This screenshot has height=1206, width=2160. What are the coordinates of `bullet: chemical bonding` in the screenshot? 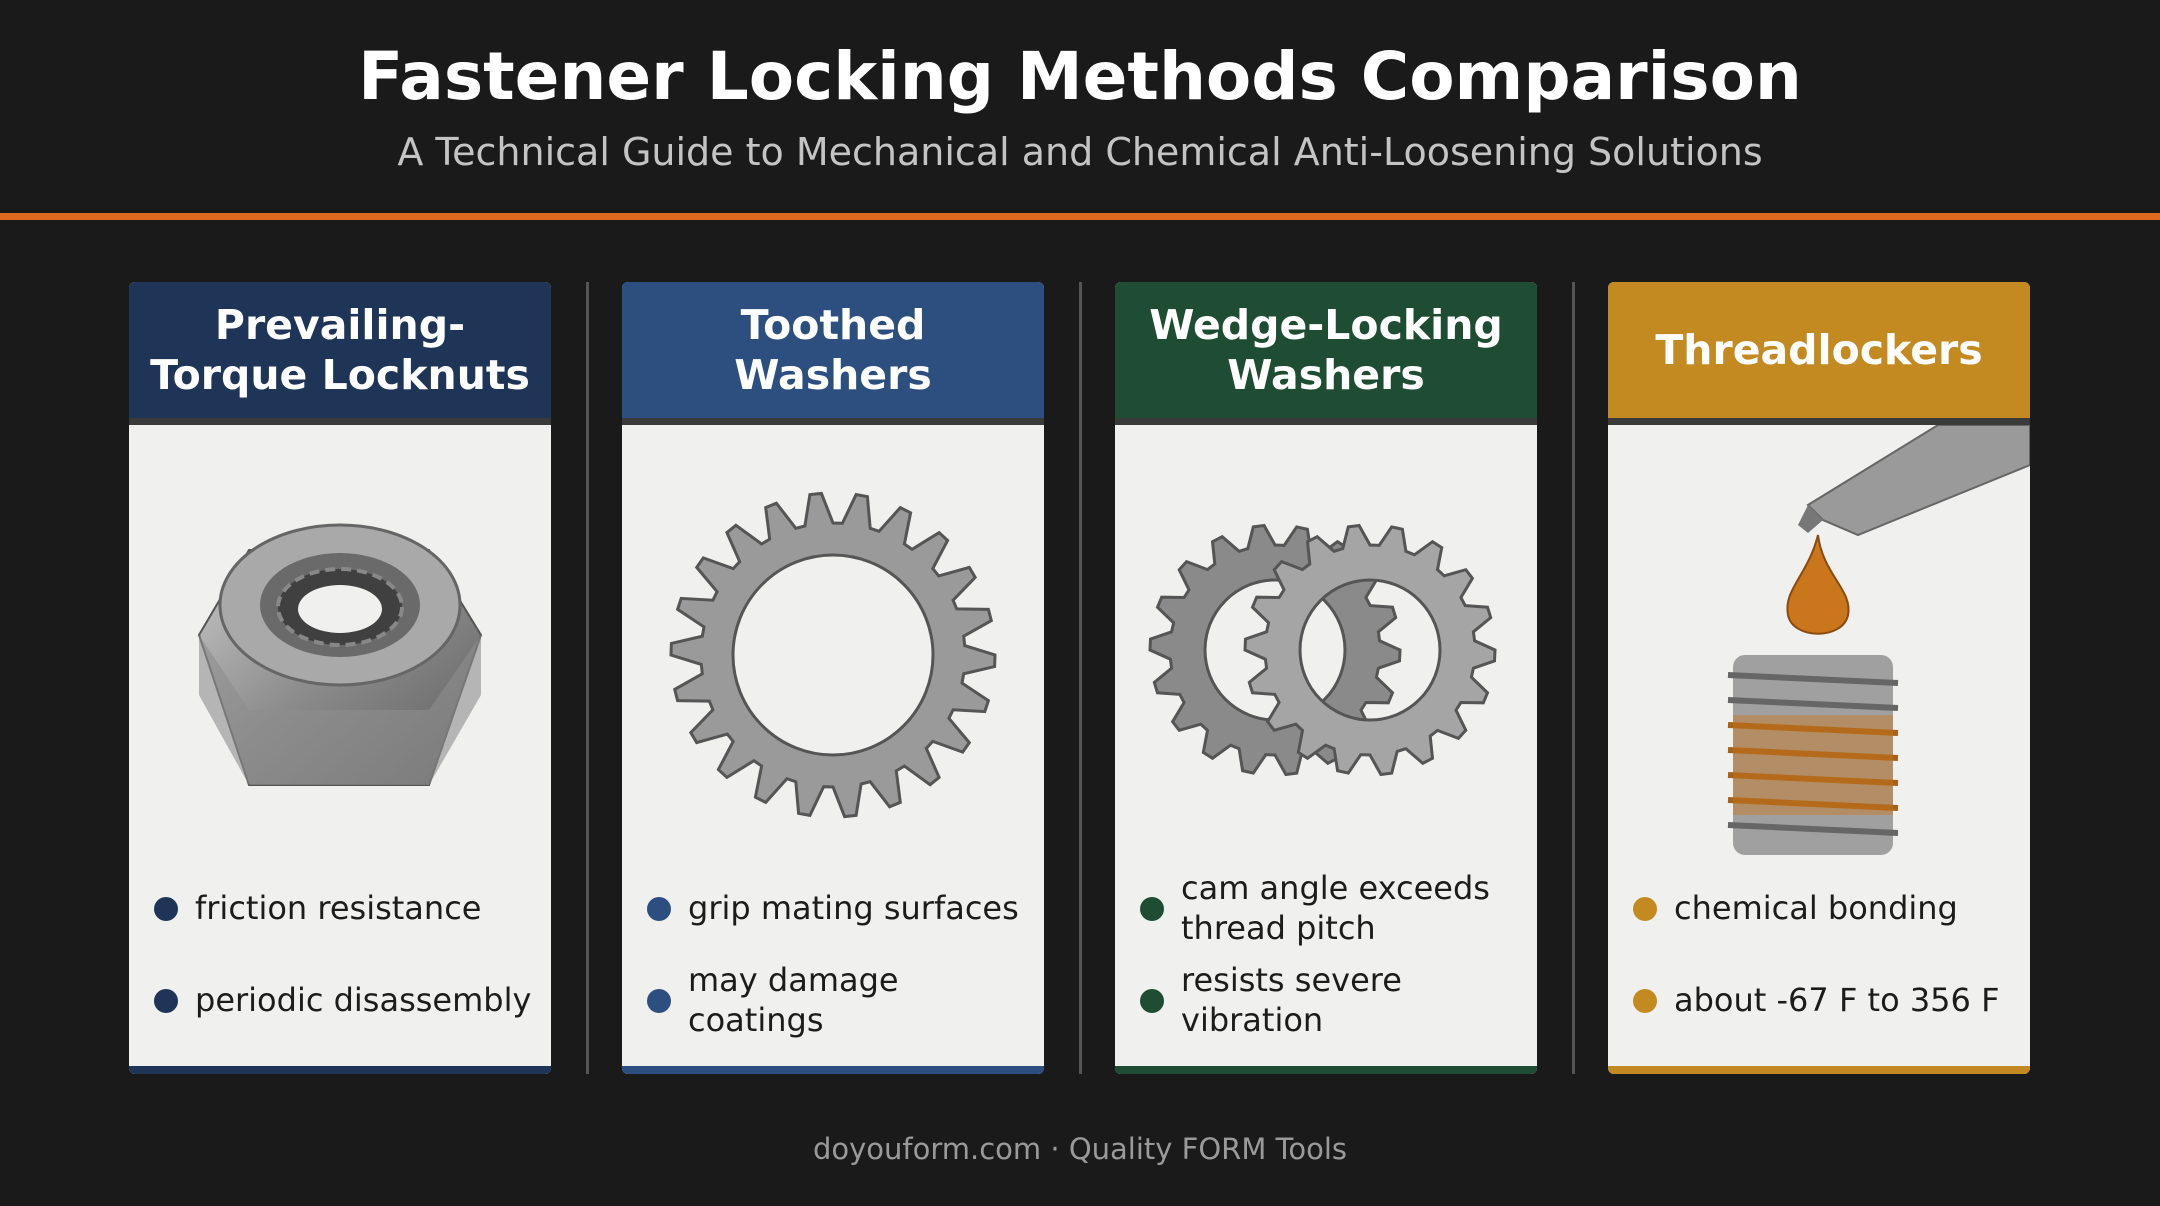 It's located at (1819, 908).